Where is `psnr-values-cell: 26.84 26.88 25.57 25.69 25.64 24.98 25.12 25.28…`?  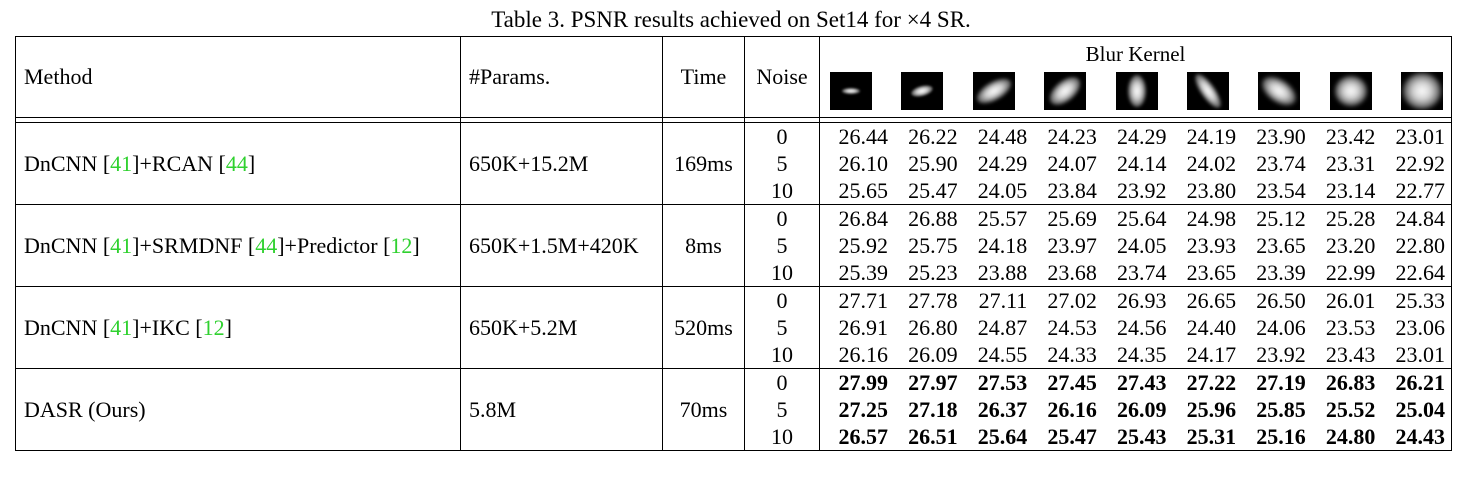 psnr-values-cell: 26.84 26.88 25.57 25.69 25.64 24.98 25.12 25.28… is located at coordinates (1135, 245).